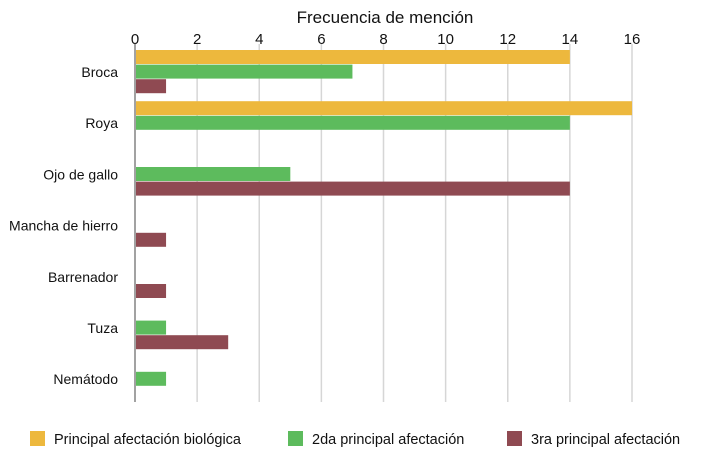 This screenshot has height=464, width=705. Describe the element at coordinates (102, 328) in the screenshot. I see `category-label: Tuza` at that location.